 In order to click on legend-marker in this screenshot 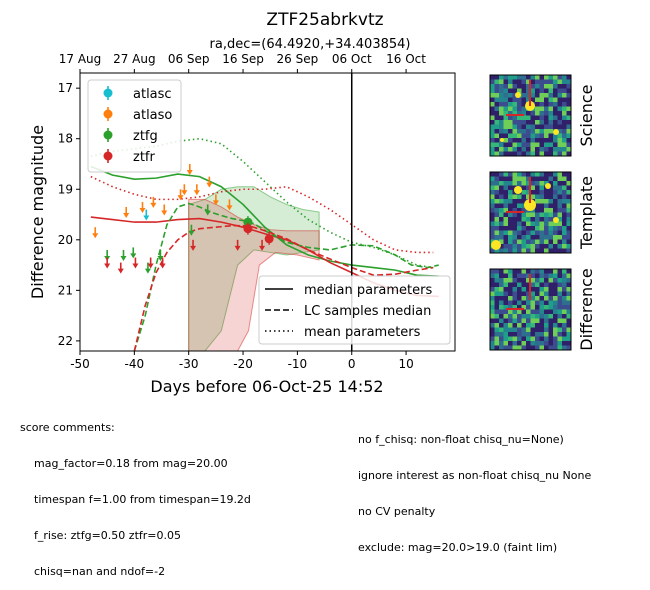, I will do `click(108, 93)`.